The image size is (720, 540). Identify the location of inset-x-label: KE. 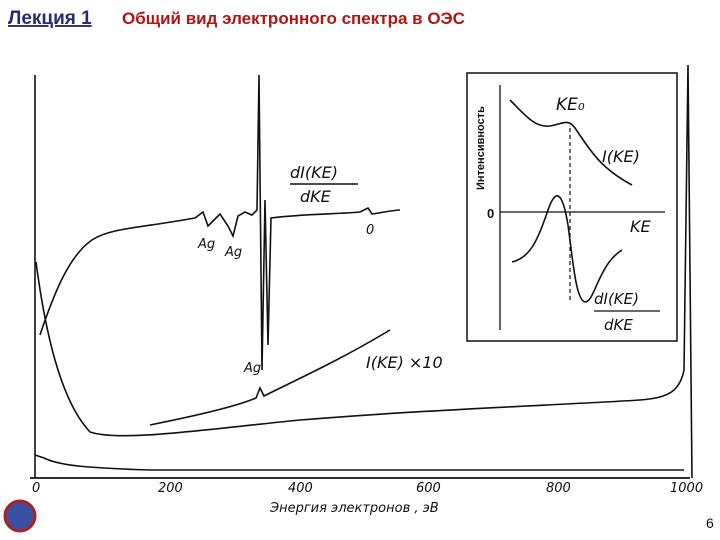
(640, 226).